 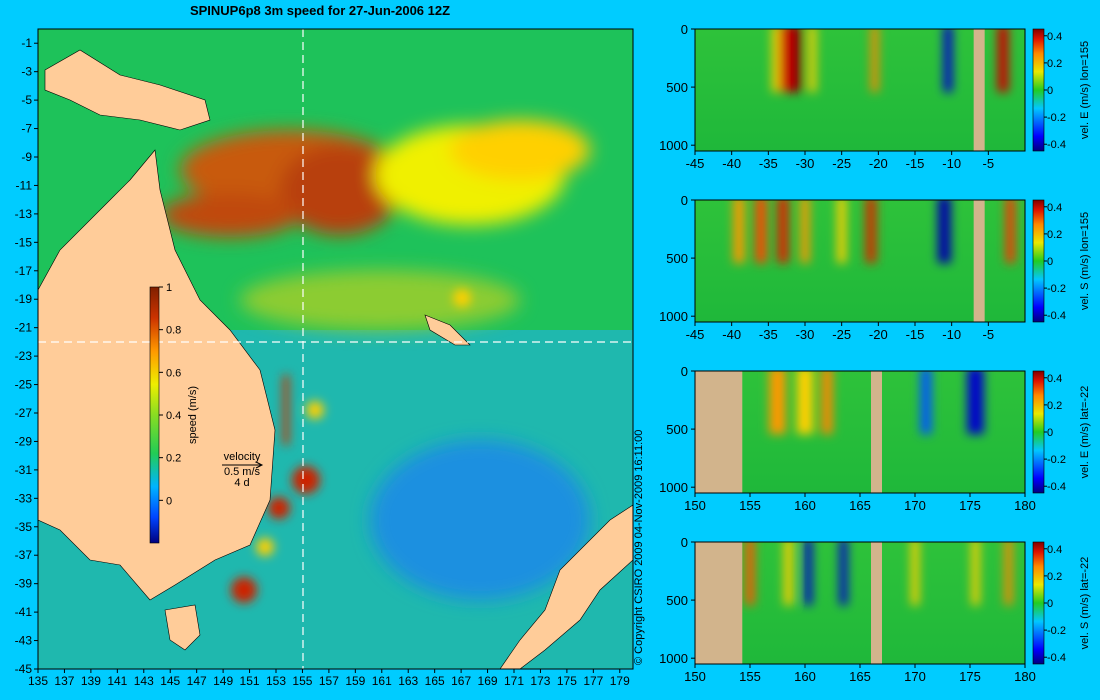 What do you see at coordinates (447, 330) in the screenshot?
I see `land-new-caledonia` at bounding box center [447, 330].